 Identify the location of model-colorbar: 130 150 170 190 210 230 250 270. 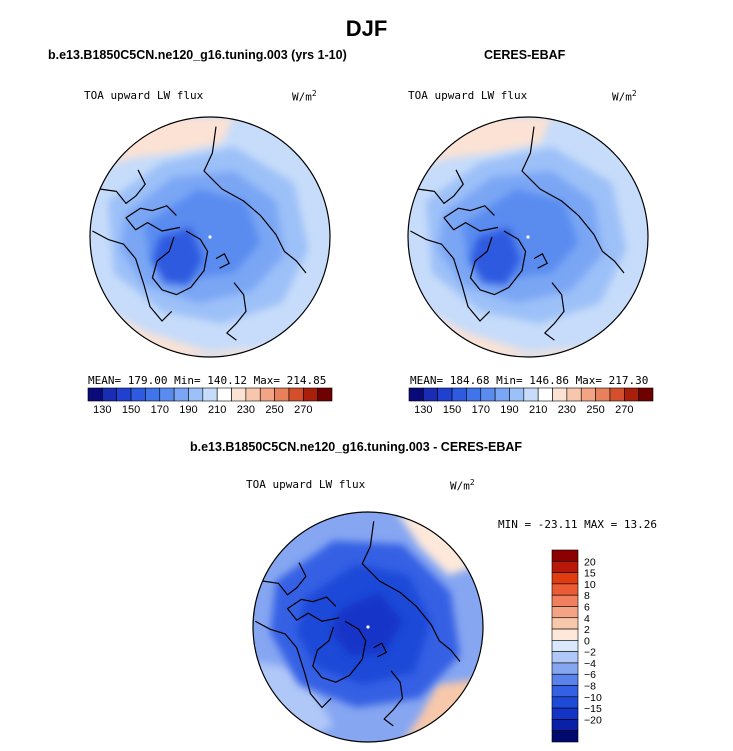
(210, 401).